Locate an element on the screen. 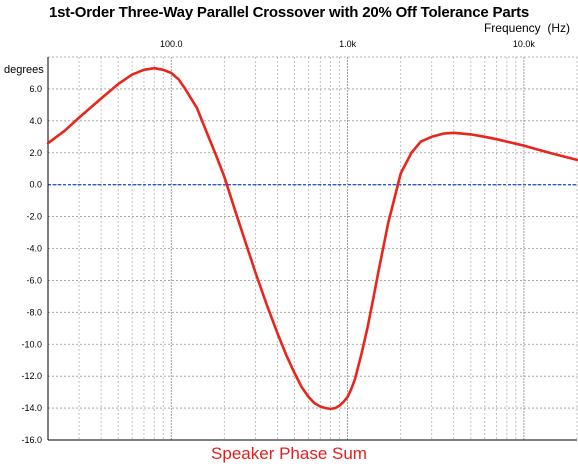  y-tick-label: 4.0 is located at coordinates (35, 121).